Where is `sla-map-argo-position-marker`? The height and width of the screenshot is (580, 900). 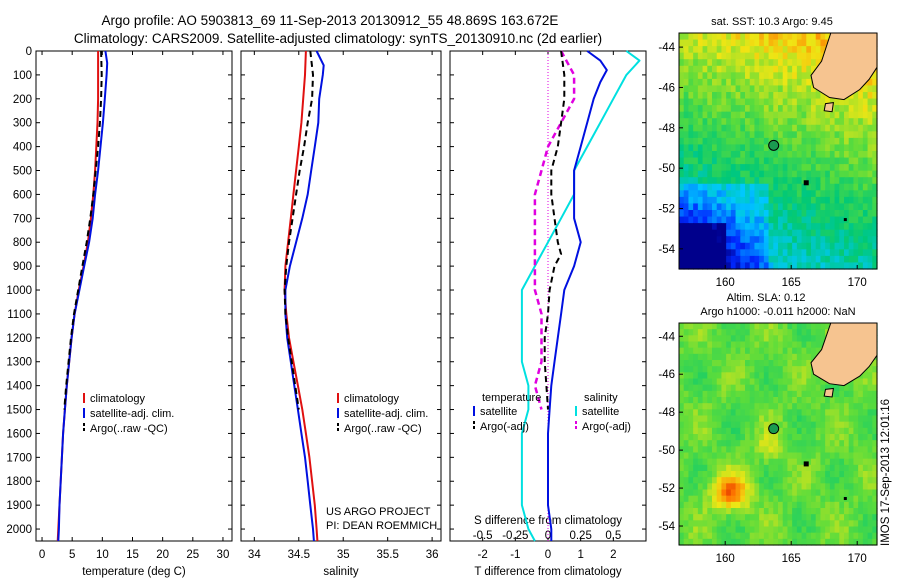
sla-map-argo-position-marker is located at coordinates (774, 429).